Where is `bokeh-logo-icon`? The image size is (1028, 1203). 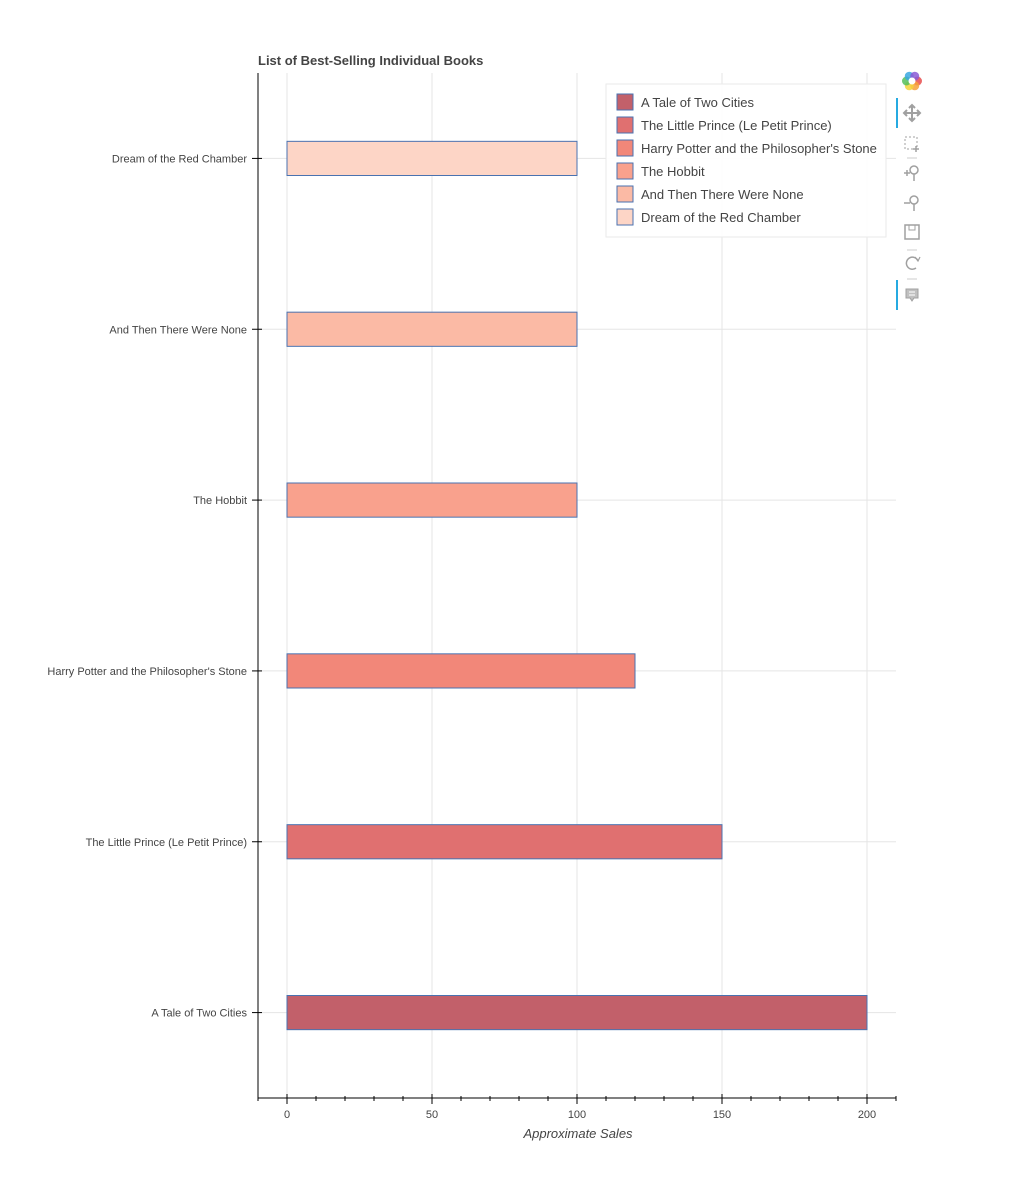 bokeh-logo-icon is located at coordinates (912, 81).